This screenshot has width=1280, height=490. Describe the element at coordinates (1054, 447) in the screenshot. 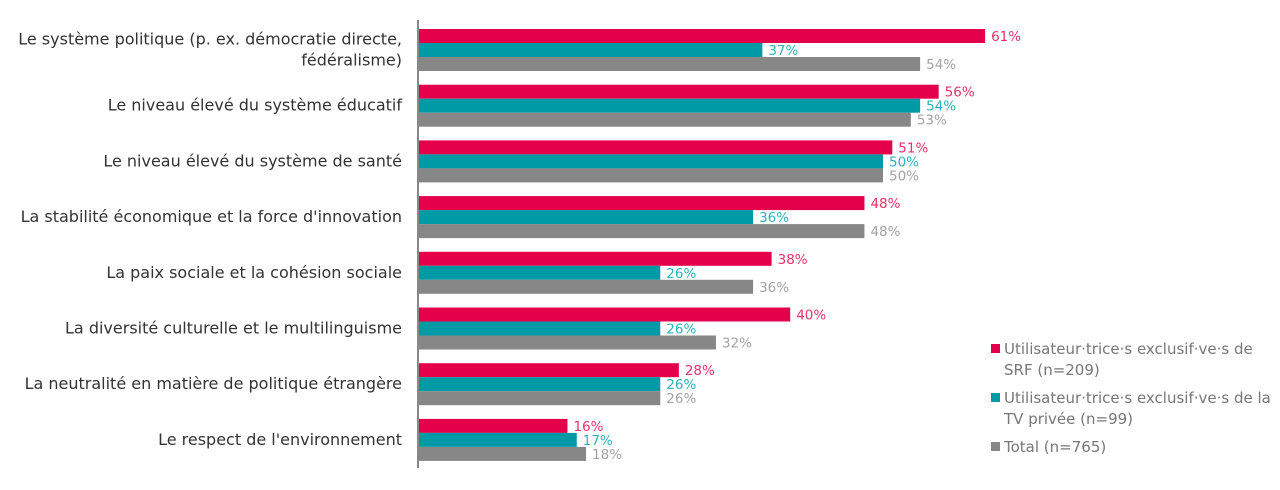

I see `legend-label: Total (n=765)` at that location.